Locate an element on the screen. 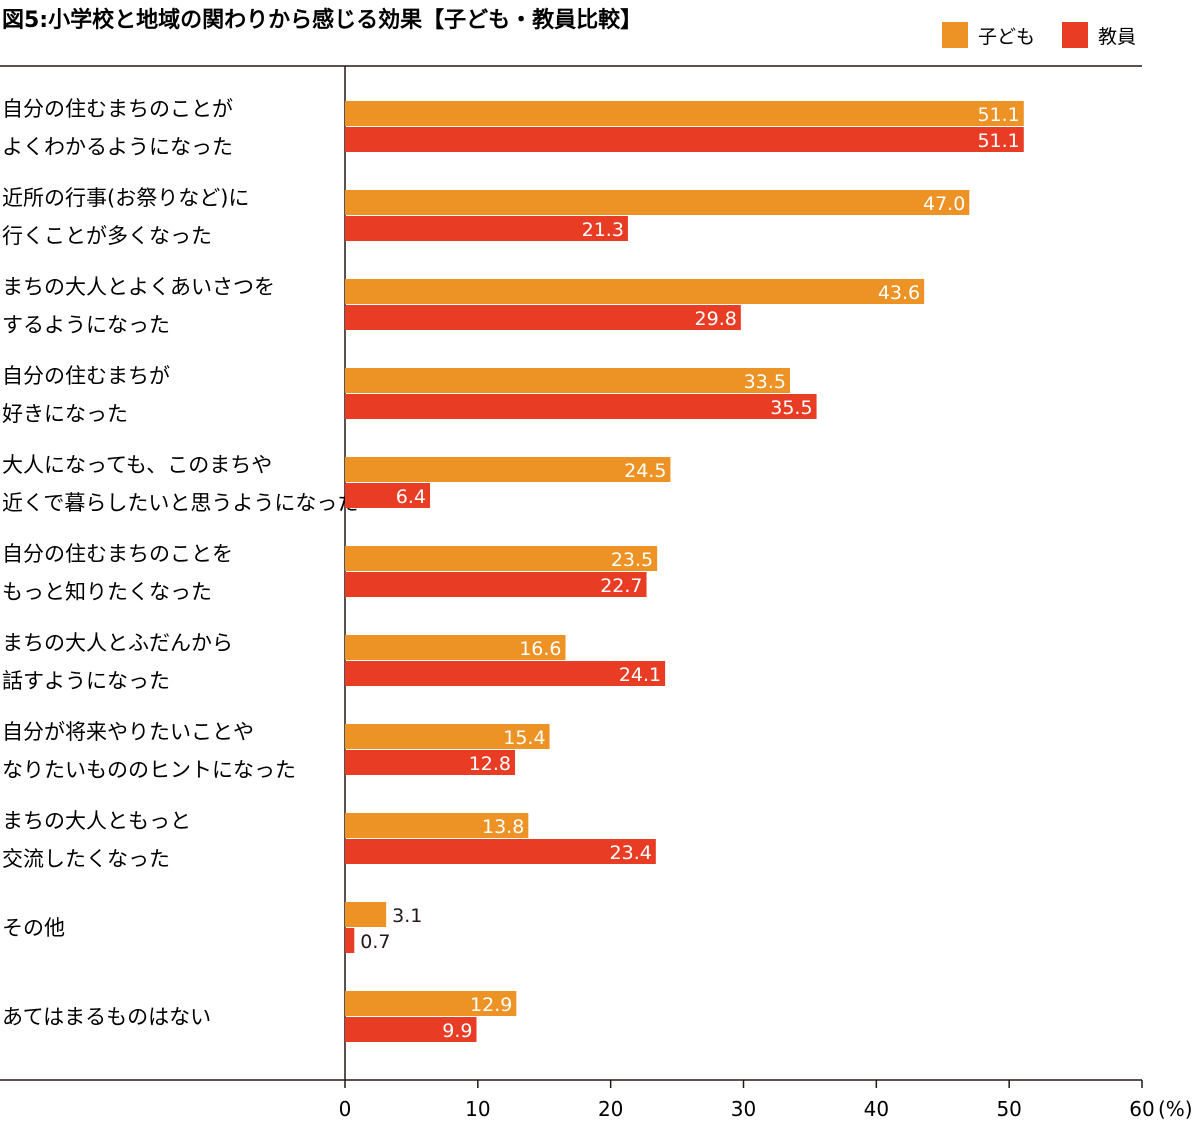  category-label: 自分の住むまちが好きになった is located at coordinates (86, 395).